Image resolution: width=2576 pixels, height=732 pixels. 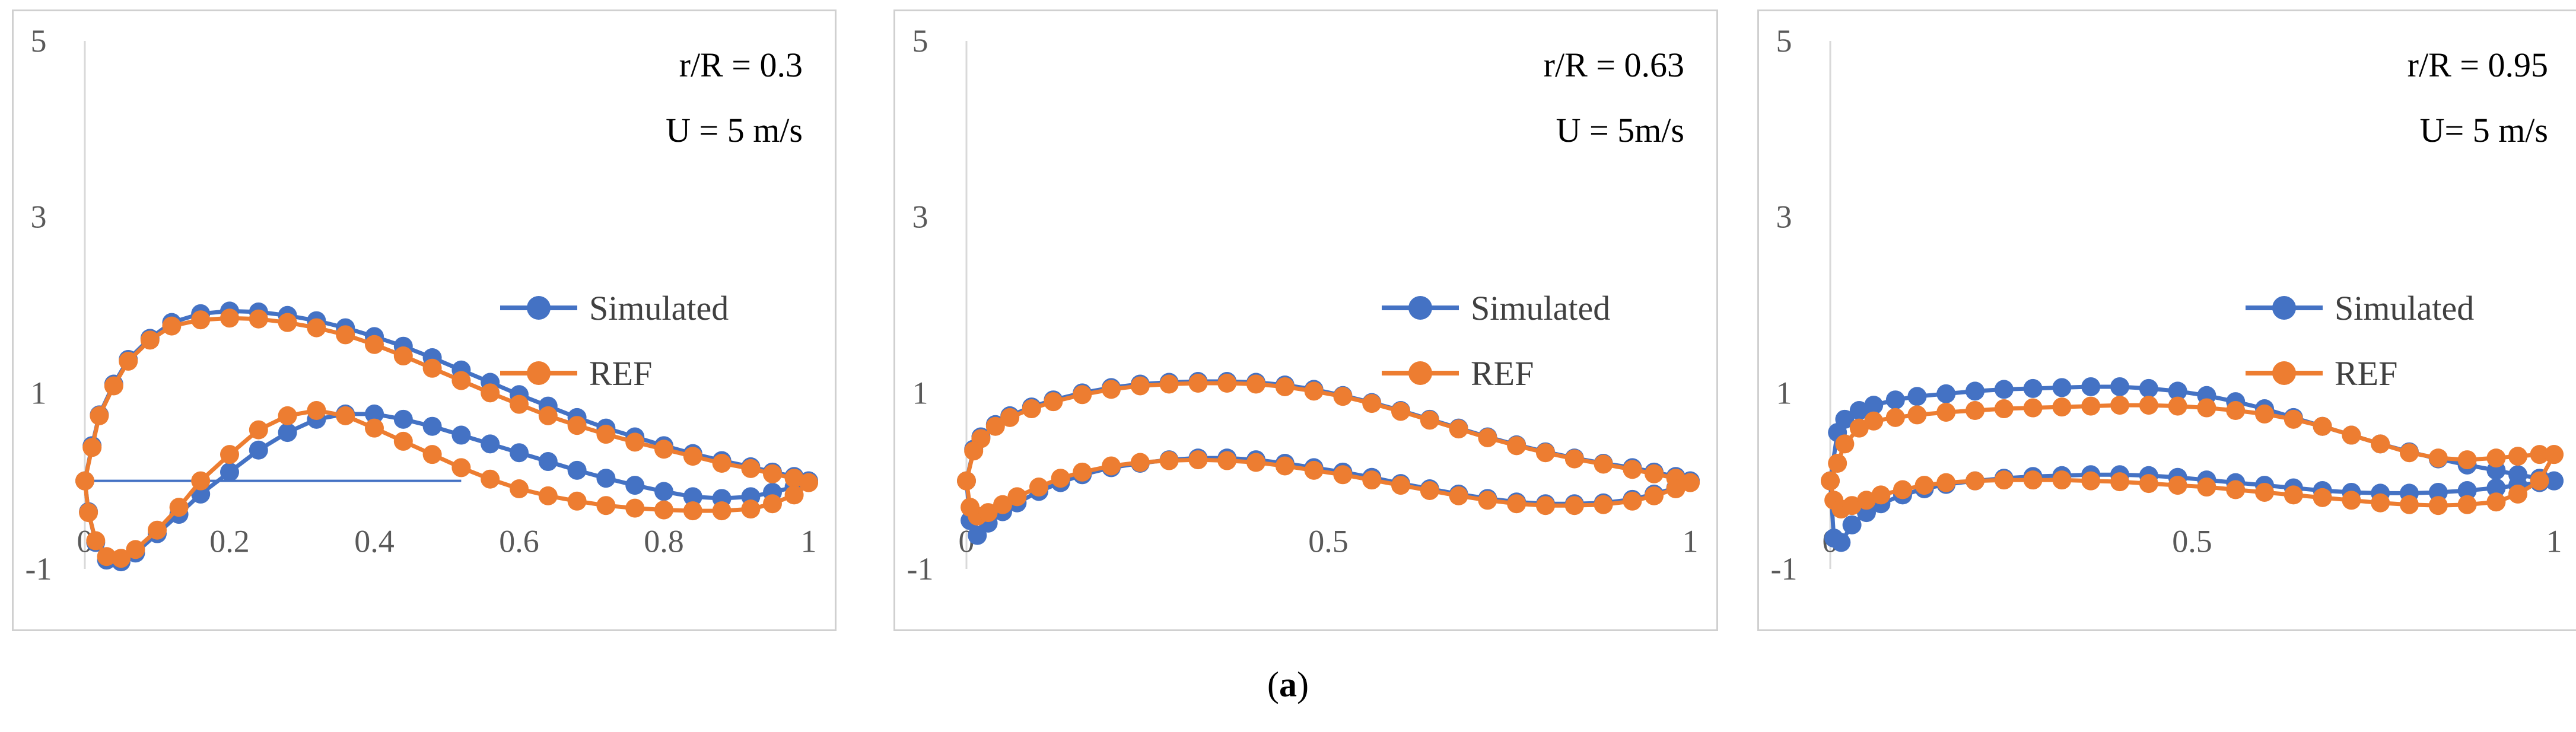 I want to click on x-tick-label: 0.5, so click(x=1328, y=541).